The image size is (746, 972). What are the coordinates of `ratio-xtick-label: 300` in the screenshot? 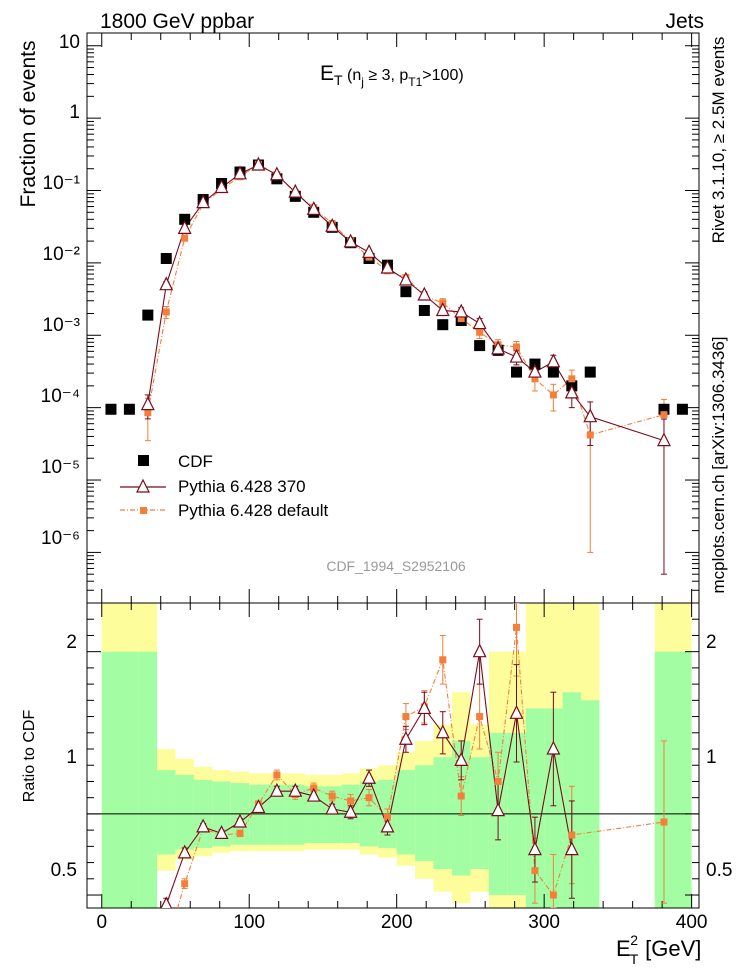 It's located at (544, 922).